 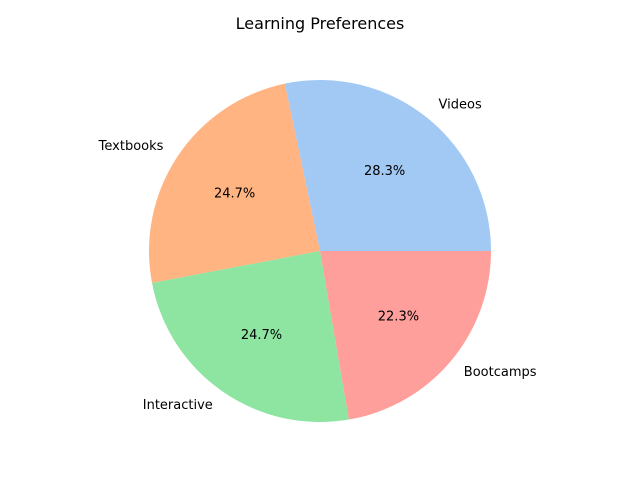 What do you see at coordinates (500, 372) in the screenshot?
I see `slice-label-bootcamps: Bootcamps` at bounding box center [500, 372].